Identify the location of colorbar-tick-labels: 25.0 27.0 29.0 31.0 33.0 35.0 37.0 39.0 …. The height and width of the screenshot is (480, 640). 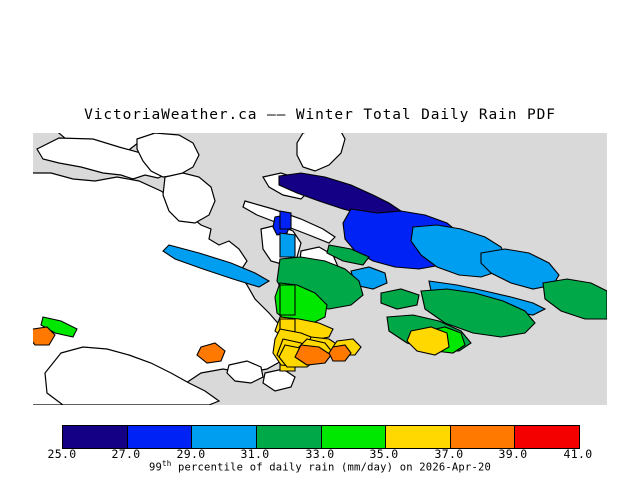
(320, 454).